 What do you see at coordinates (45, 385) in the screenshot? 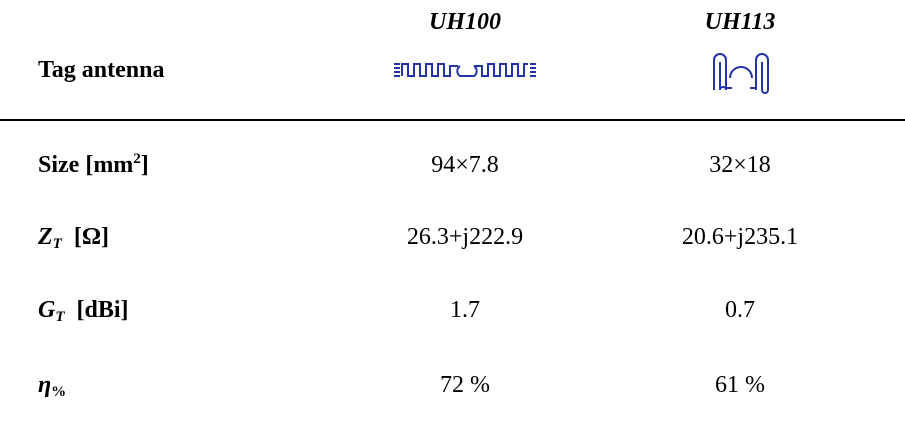
I see `label-text: η` at bounding box center [45, 385].